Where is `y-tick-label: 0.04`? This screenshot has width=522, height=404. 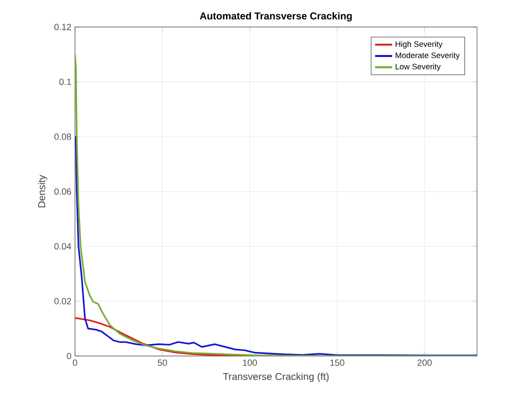
y-tick-label: 0.04 is located at coordinates (63, 246).